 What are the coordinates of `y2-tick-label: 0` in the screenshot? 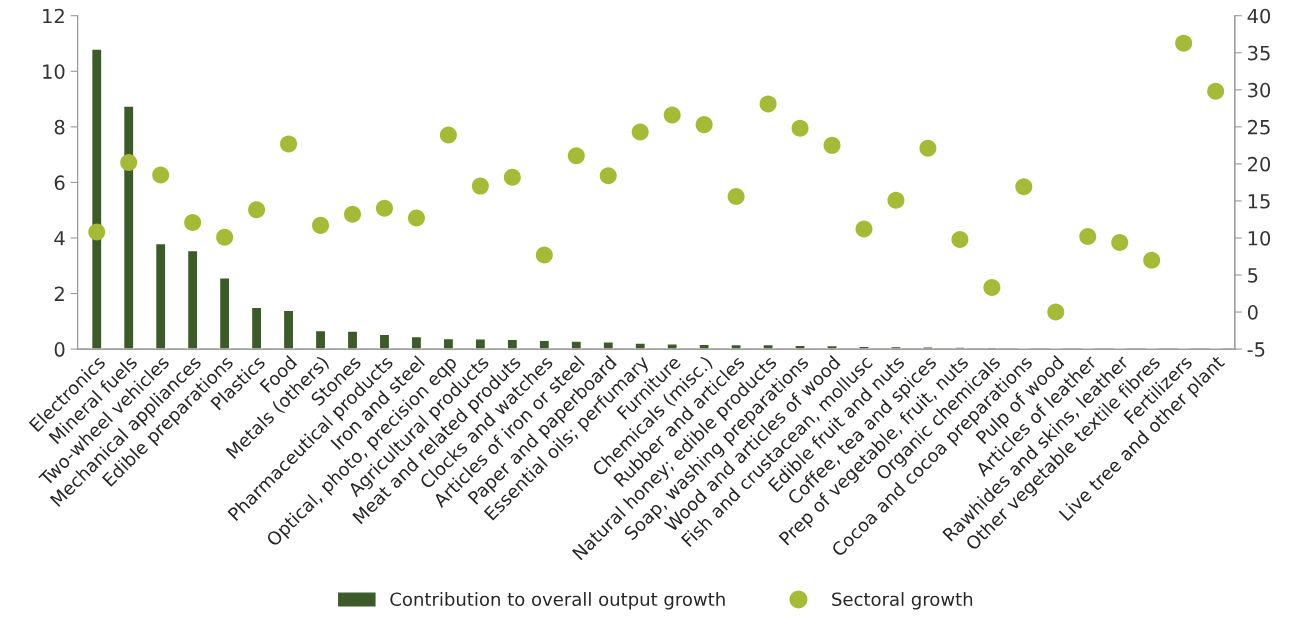 It's located at (1252, 312).